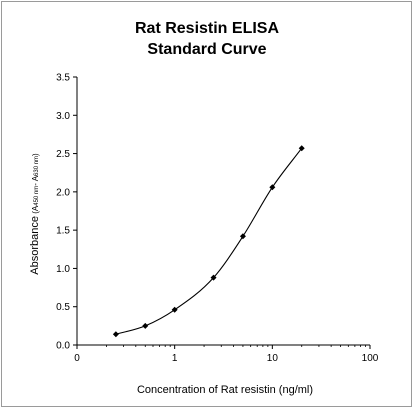 This screenshot has width=415, height=410. I want to click on y-tick-label: 3.0, so click(63, 116).